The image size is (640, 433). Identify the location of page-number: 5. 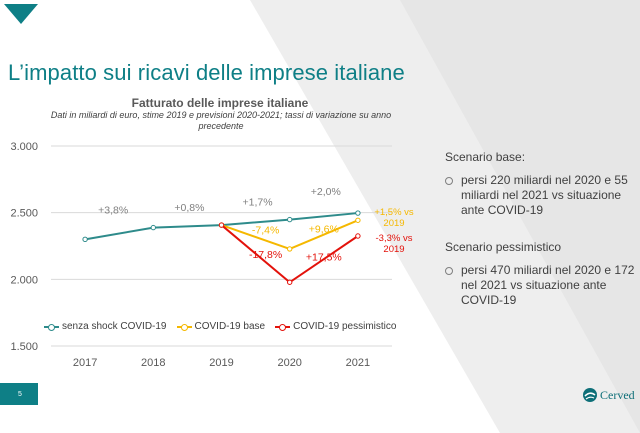
(20, 394).